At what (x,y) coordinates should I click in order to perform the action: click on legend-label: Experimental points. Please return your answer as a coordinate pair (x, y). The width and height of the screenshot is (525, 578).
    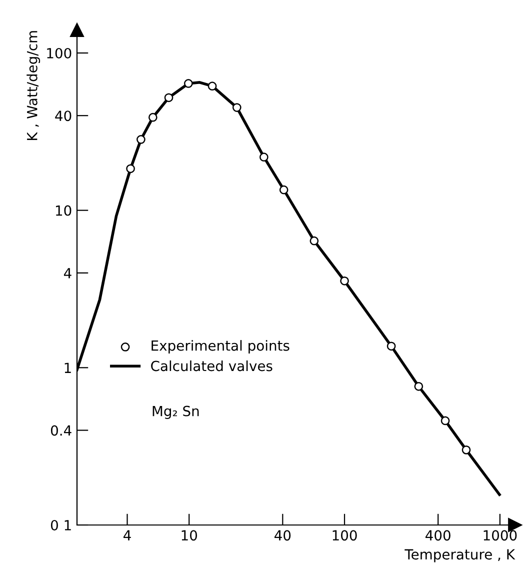
    Looking at the image, I should click on (221, 347).